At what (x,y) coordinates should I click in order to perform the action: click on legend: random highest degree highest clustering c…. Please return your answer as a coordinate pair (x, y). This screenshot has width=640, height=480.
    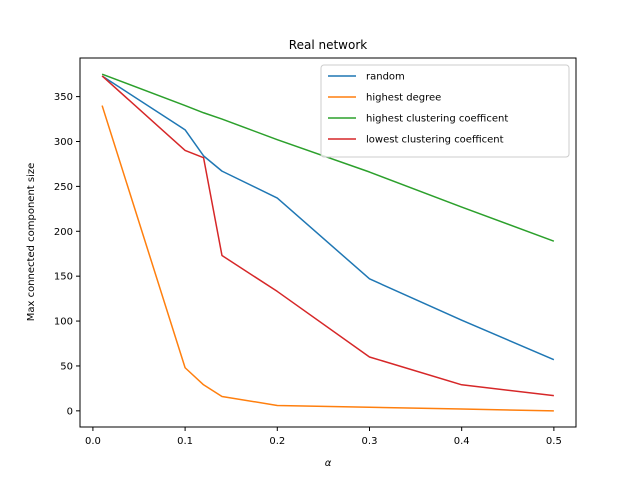
    Looking at the image, I should click on (445, 111).